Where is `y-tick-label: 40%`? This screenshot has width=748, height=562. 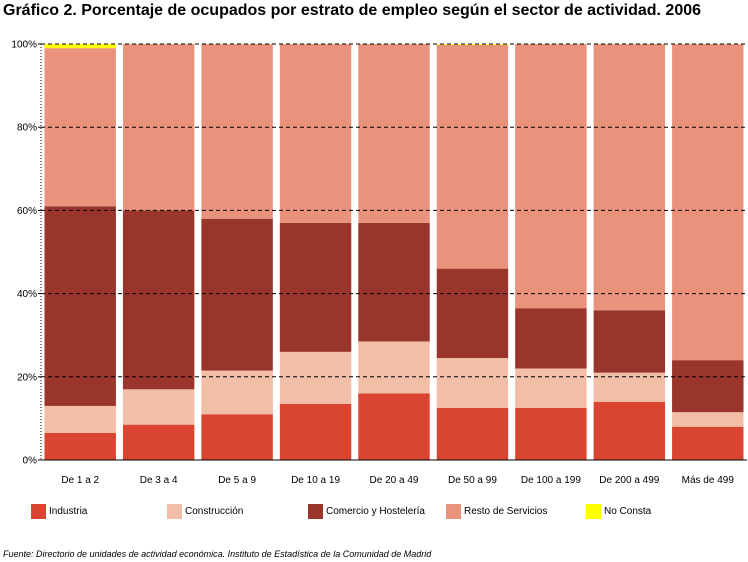 y-tick-label: 40% is located at coordinates (27, 294).